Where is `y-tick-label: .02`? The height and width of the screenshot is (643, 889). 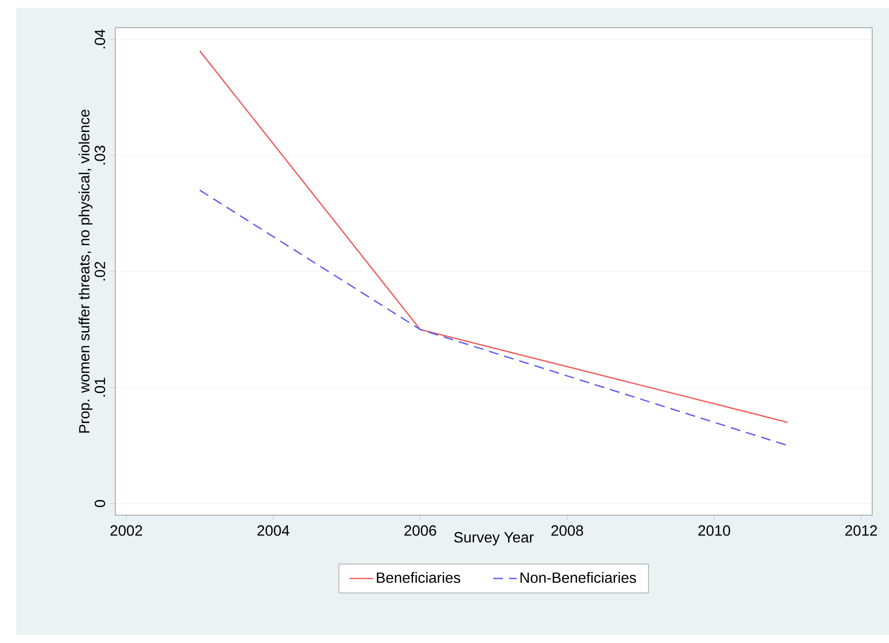 y-tick-label: .02 is located at coordinates (100, 271).